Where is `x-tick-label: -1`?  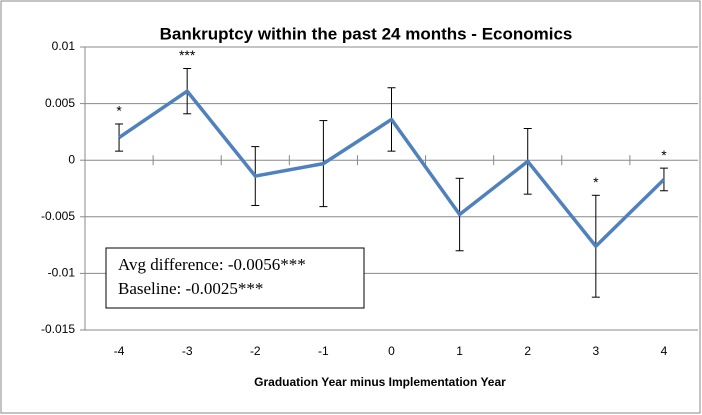
x-tick-label: -1 is located at coordinates (323, 351).